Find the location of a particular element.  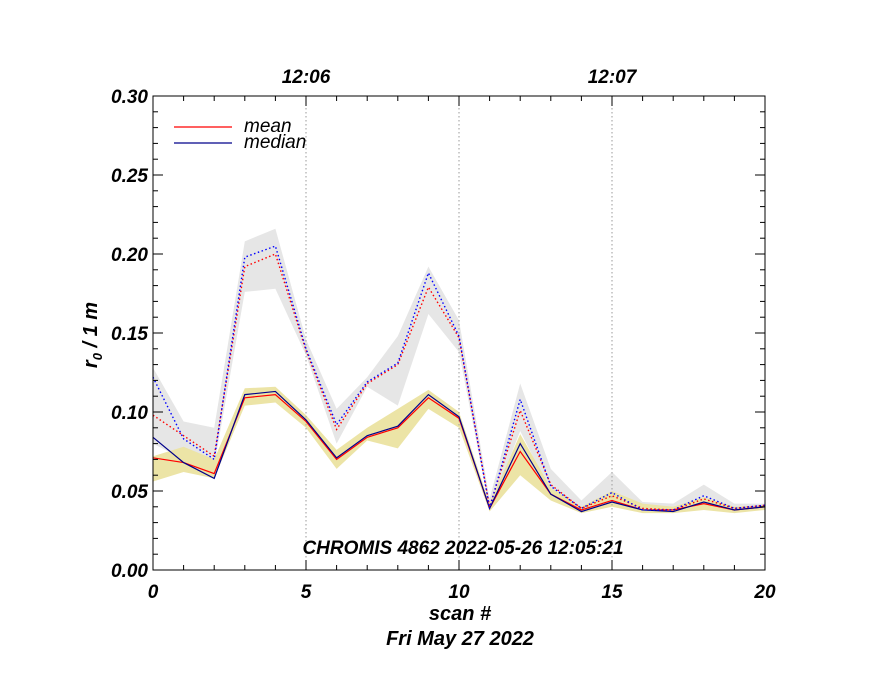

x-axis-title: scan # is located at coordinates (460, 614).